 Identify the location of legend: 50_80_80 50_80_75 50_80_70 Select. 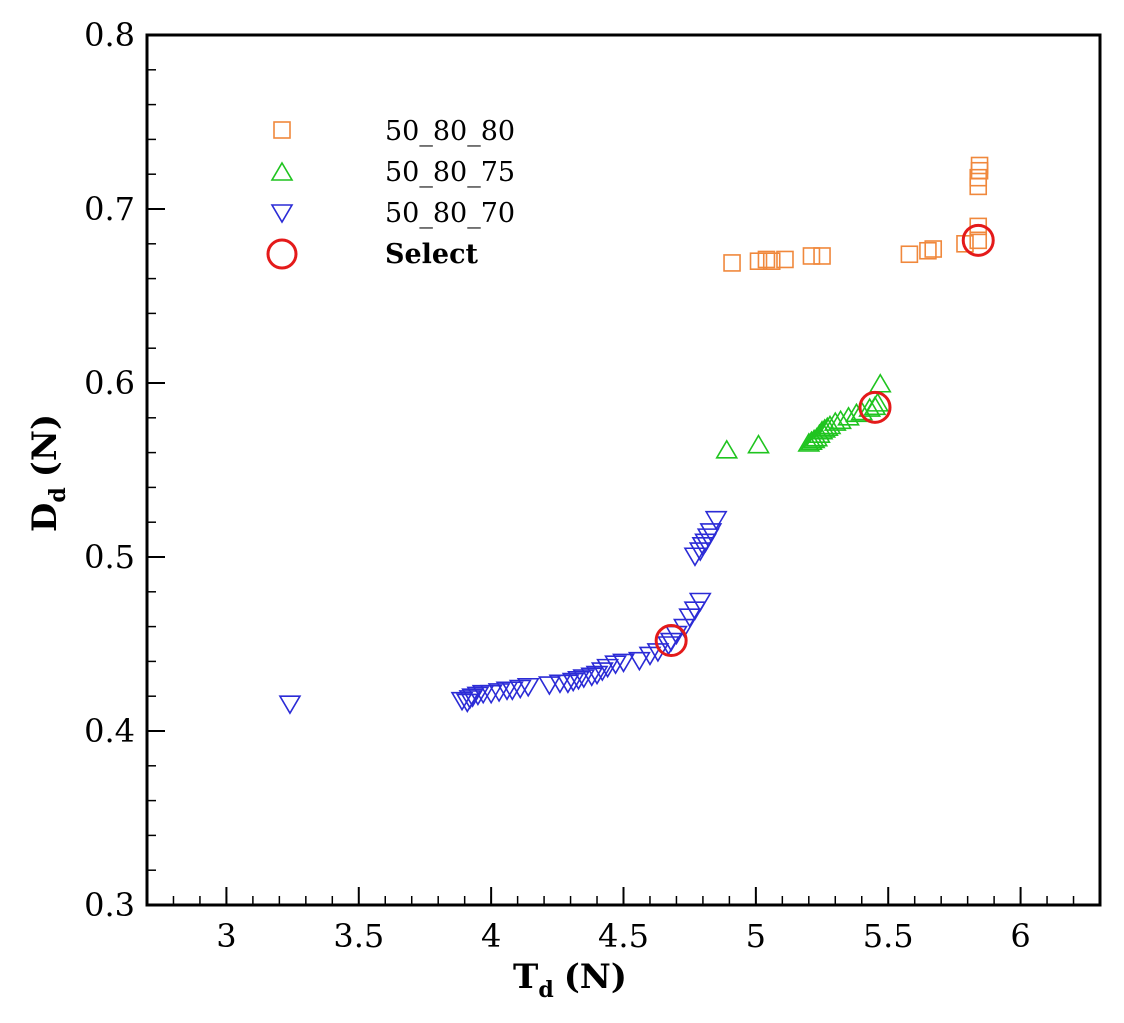
(390, 193).